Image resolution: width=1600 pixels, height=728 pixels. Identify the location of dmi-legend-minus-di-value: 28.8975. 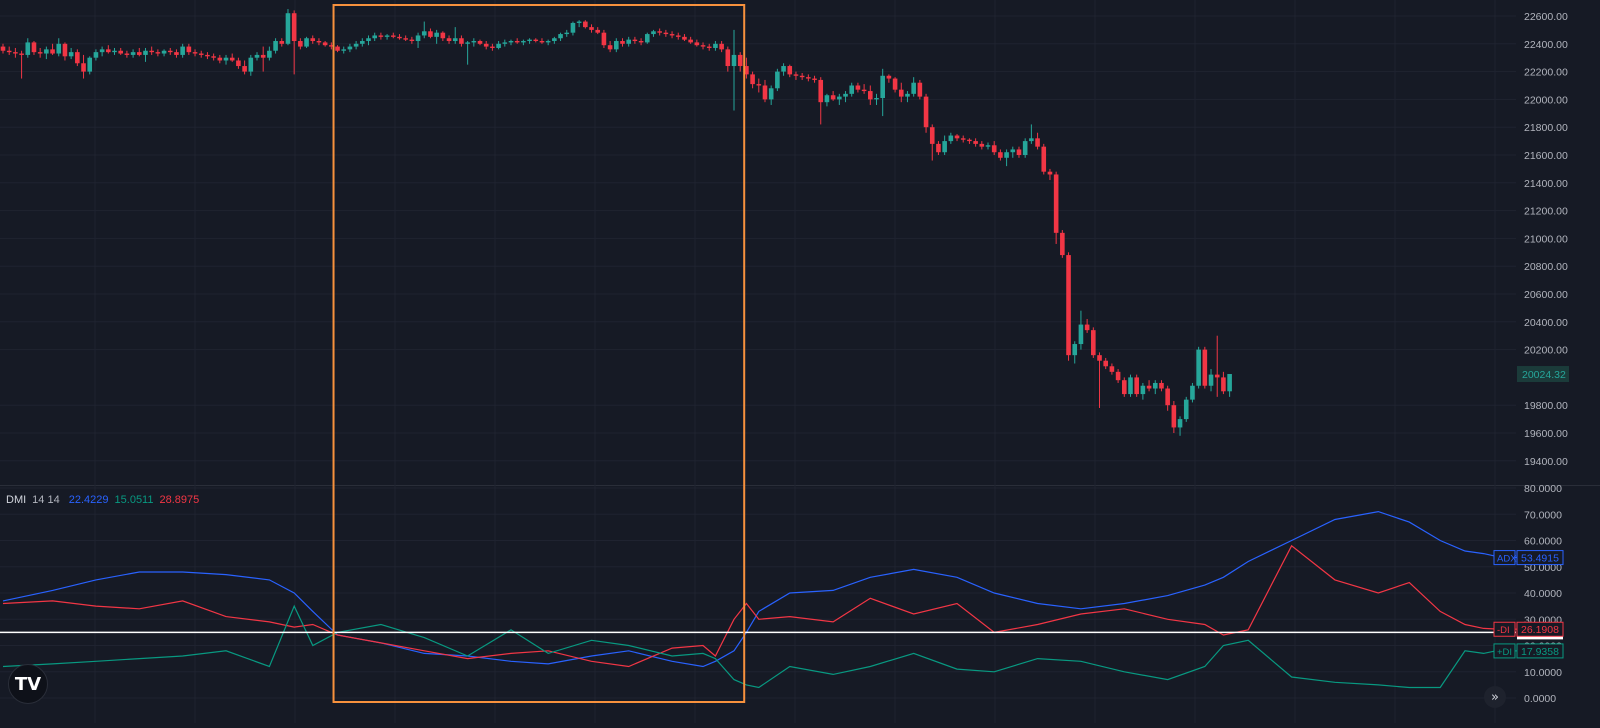
(179, 500).